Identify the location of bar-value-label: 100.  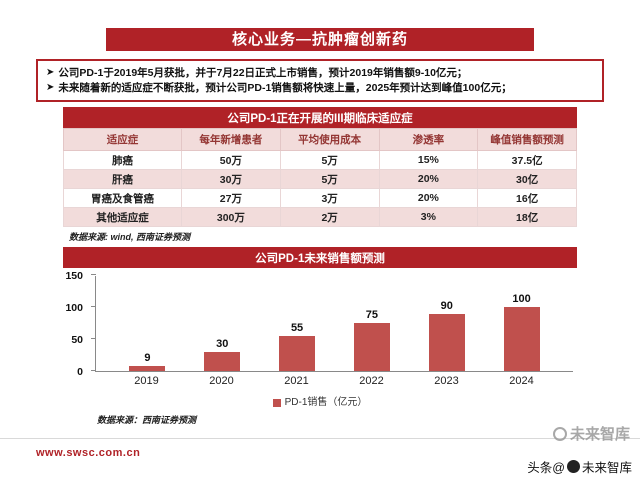
(521, 299).